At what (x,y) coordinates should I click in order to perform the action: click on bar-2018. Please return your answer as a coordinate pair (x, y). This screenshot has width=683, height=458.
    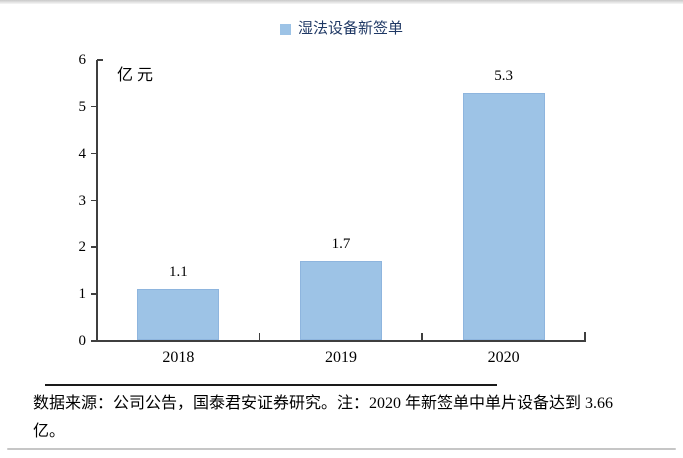
    Looking at the image, I should click on (178, 314).